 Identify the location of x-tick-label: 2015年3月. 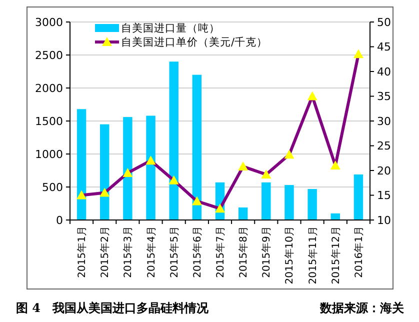
(128, 252).